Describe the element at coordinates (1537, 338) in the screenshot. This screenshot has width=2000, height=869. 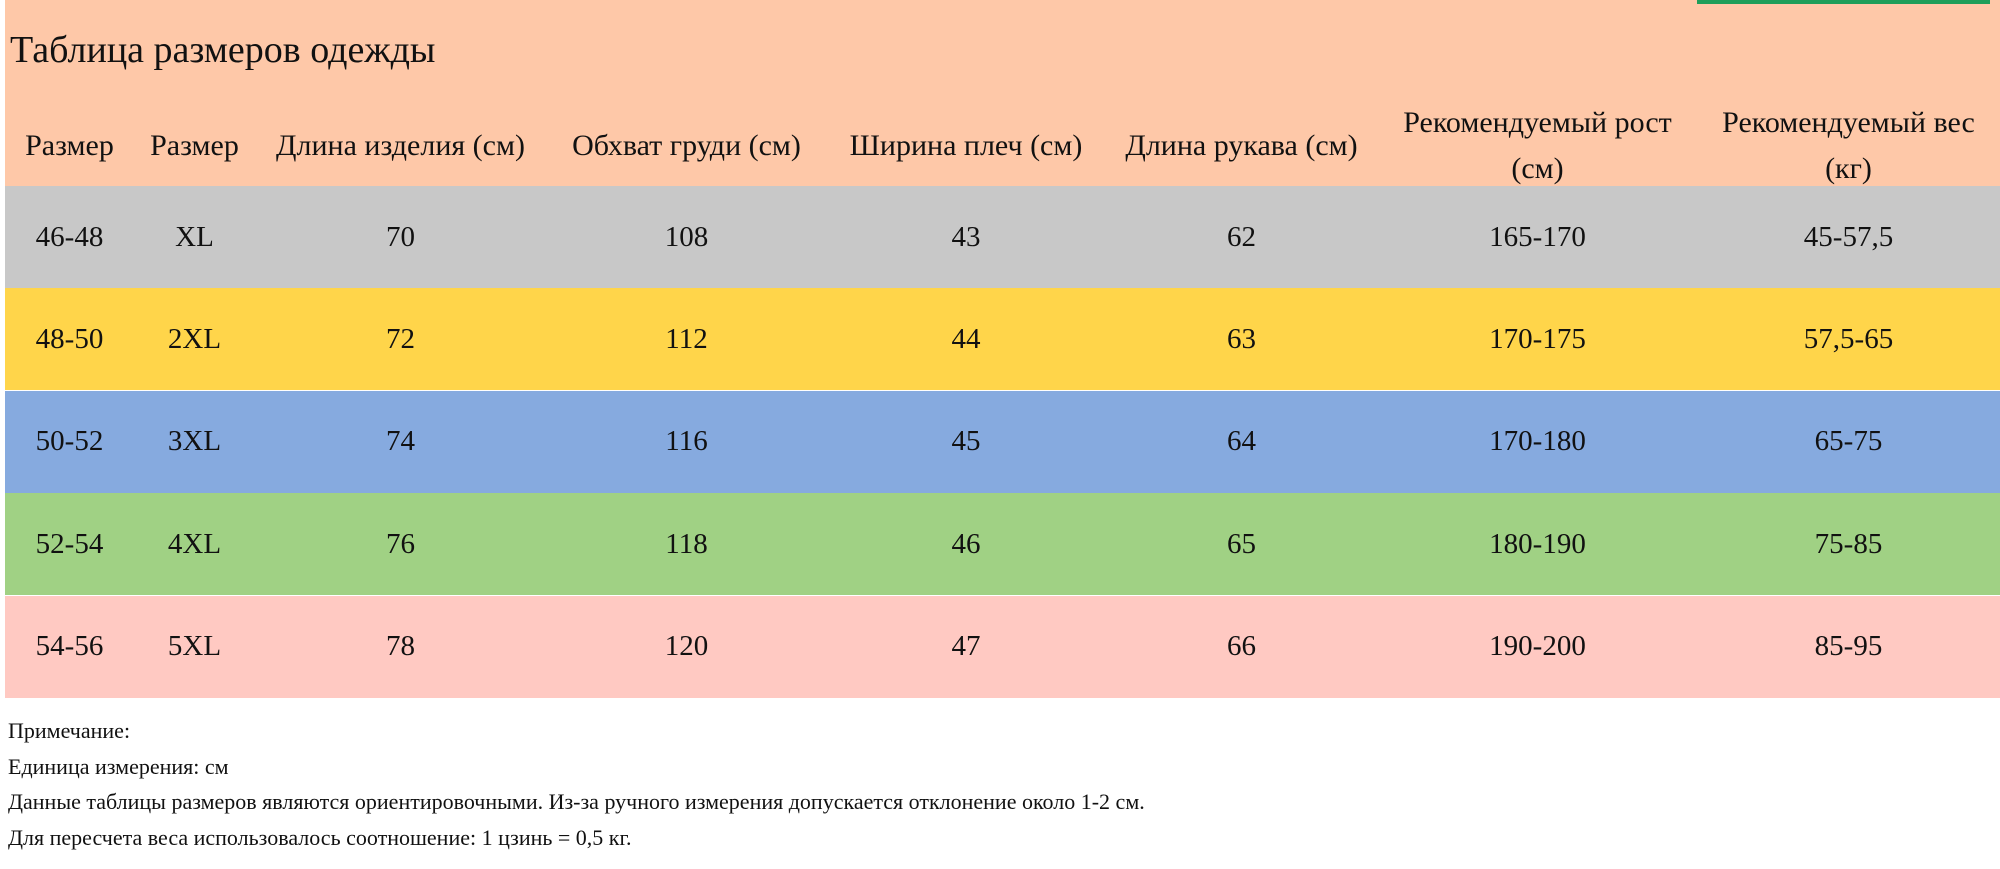
I see `table-cell: 170-175` at that location.